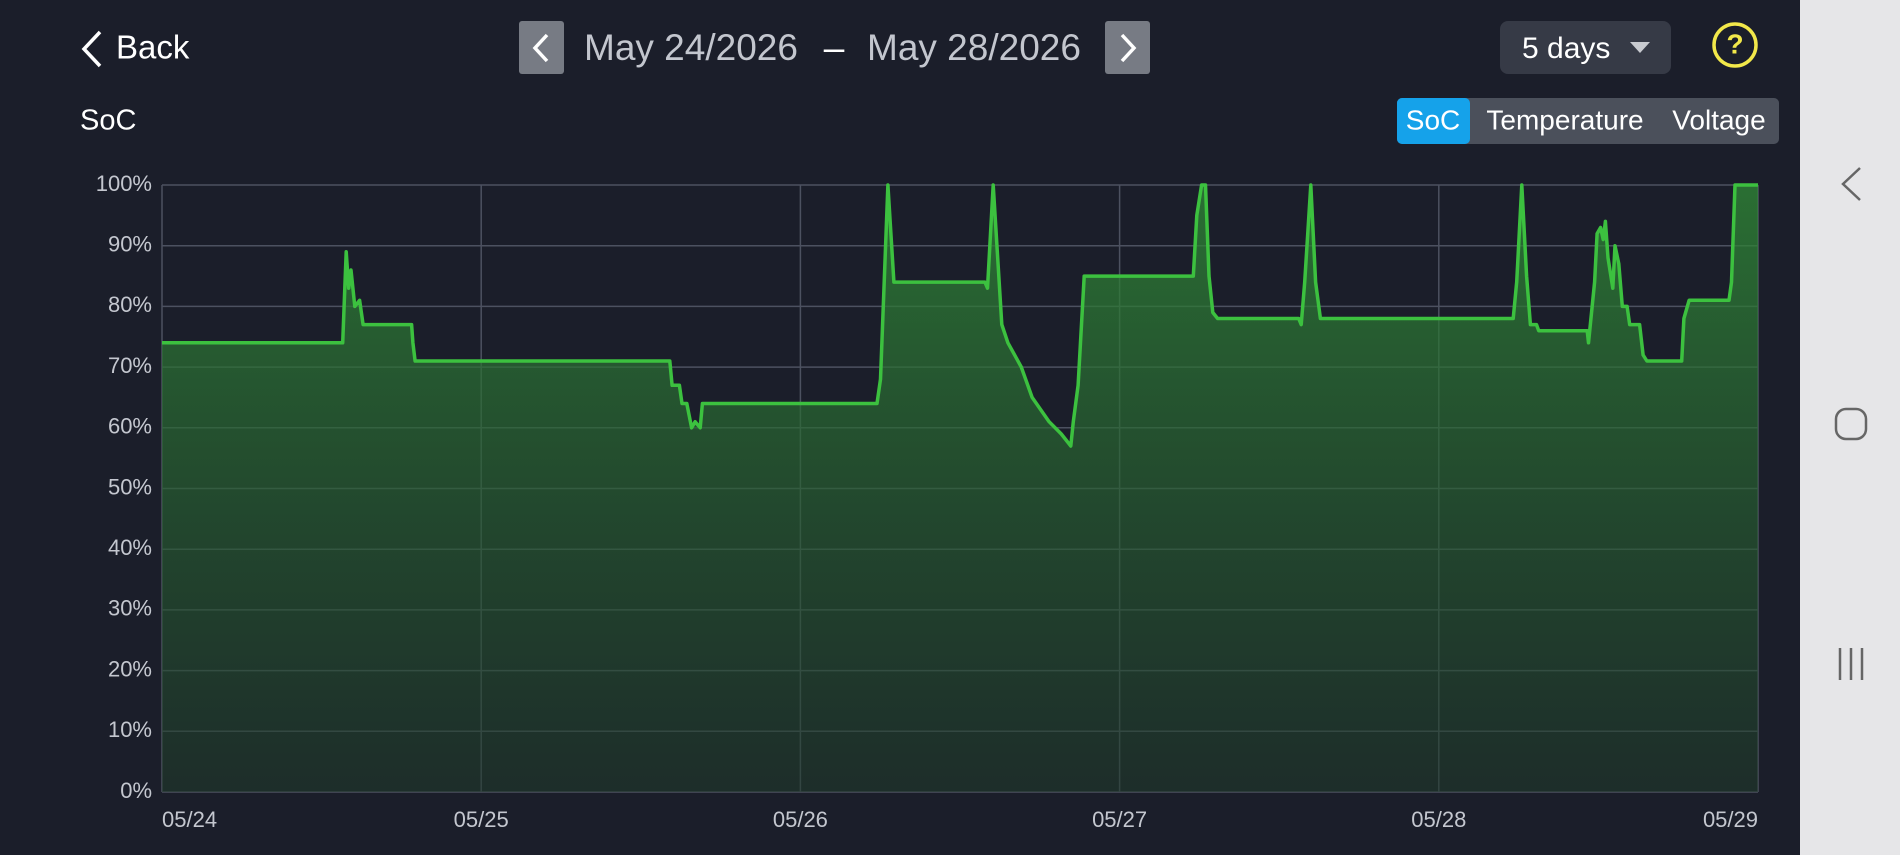  I want to click on nav-bar, so click(1850, 427).